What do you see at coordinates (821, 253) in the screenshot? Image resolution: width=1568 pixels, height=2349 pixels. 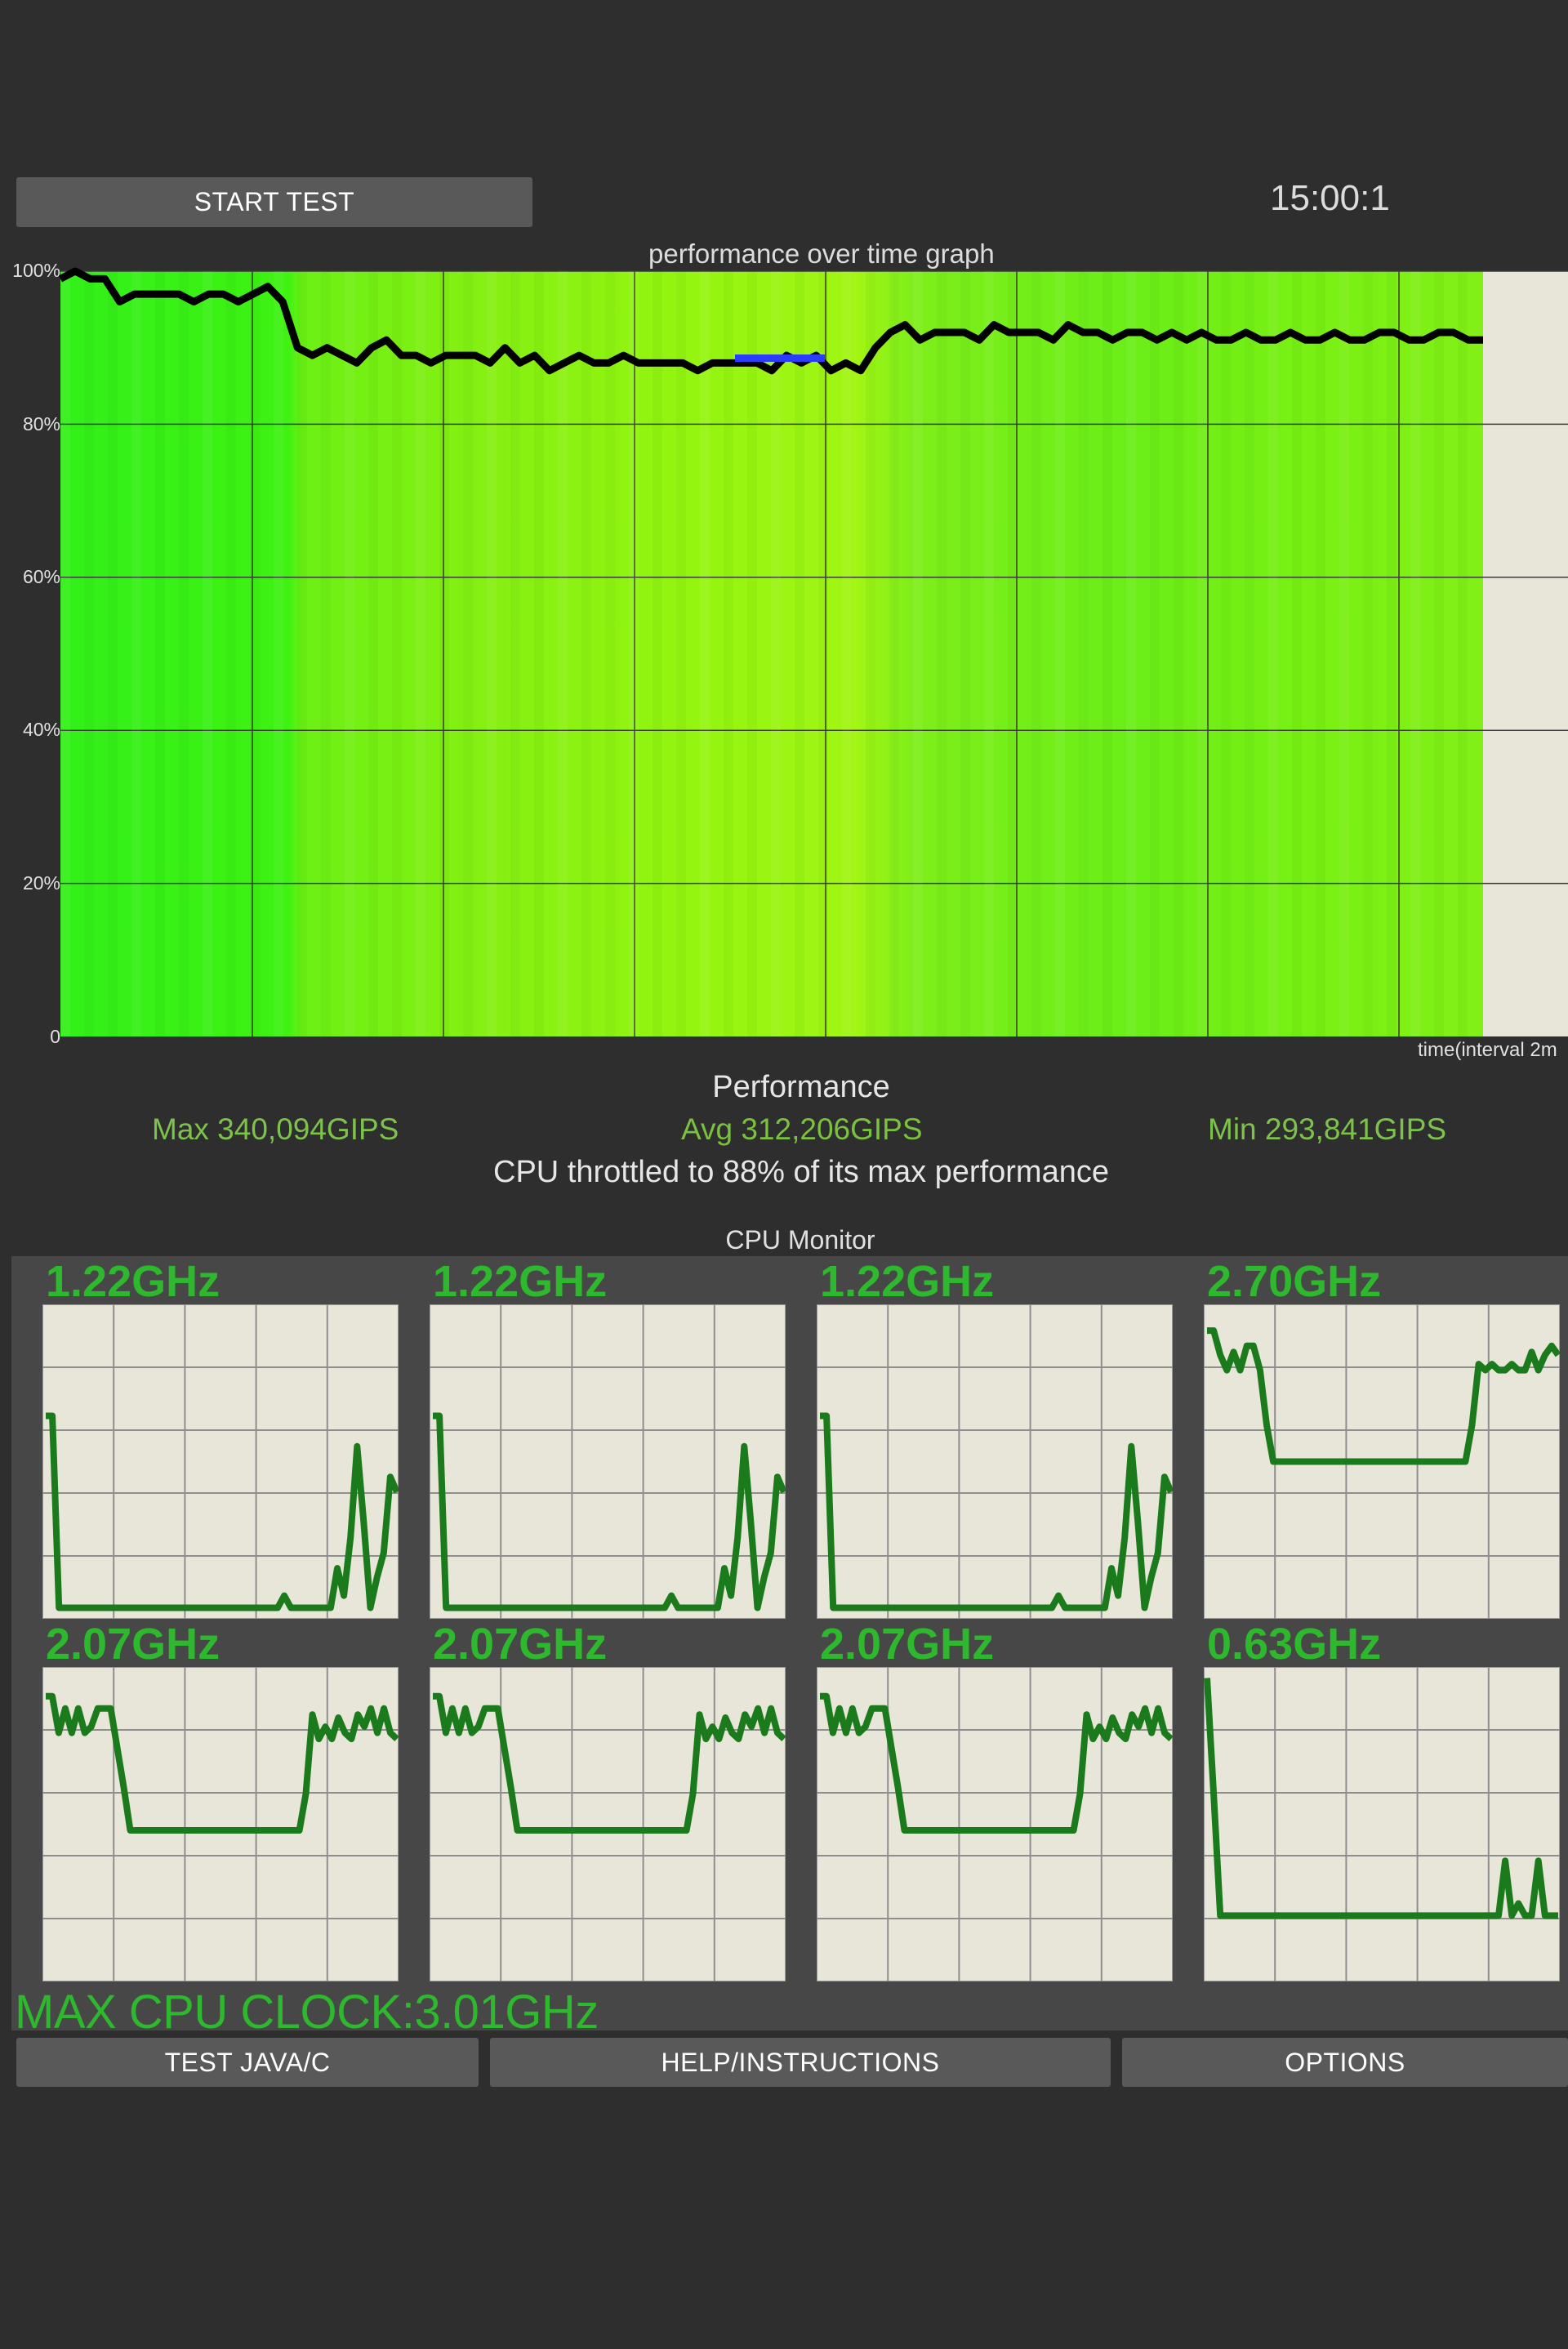 I see `graph-title: performance over time graph` at bounding box center [821, 253].